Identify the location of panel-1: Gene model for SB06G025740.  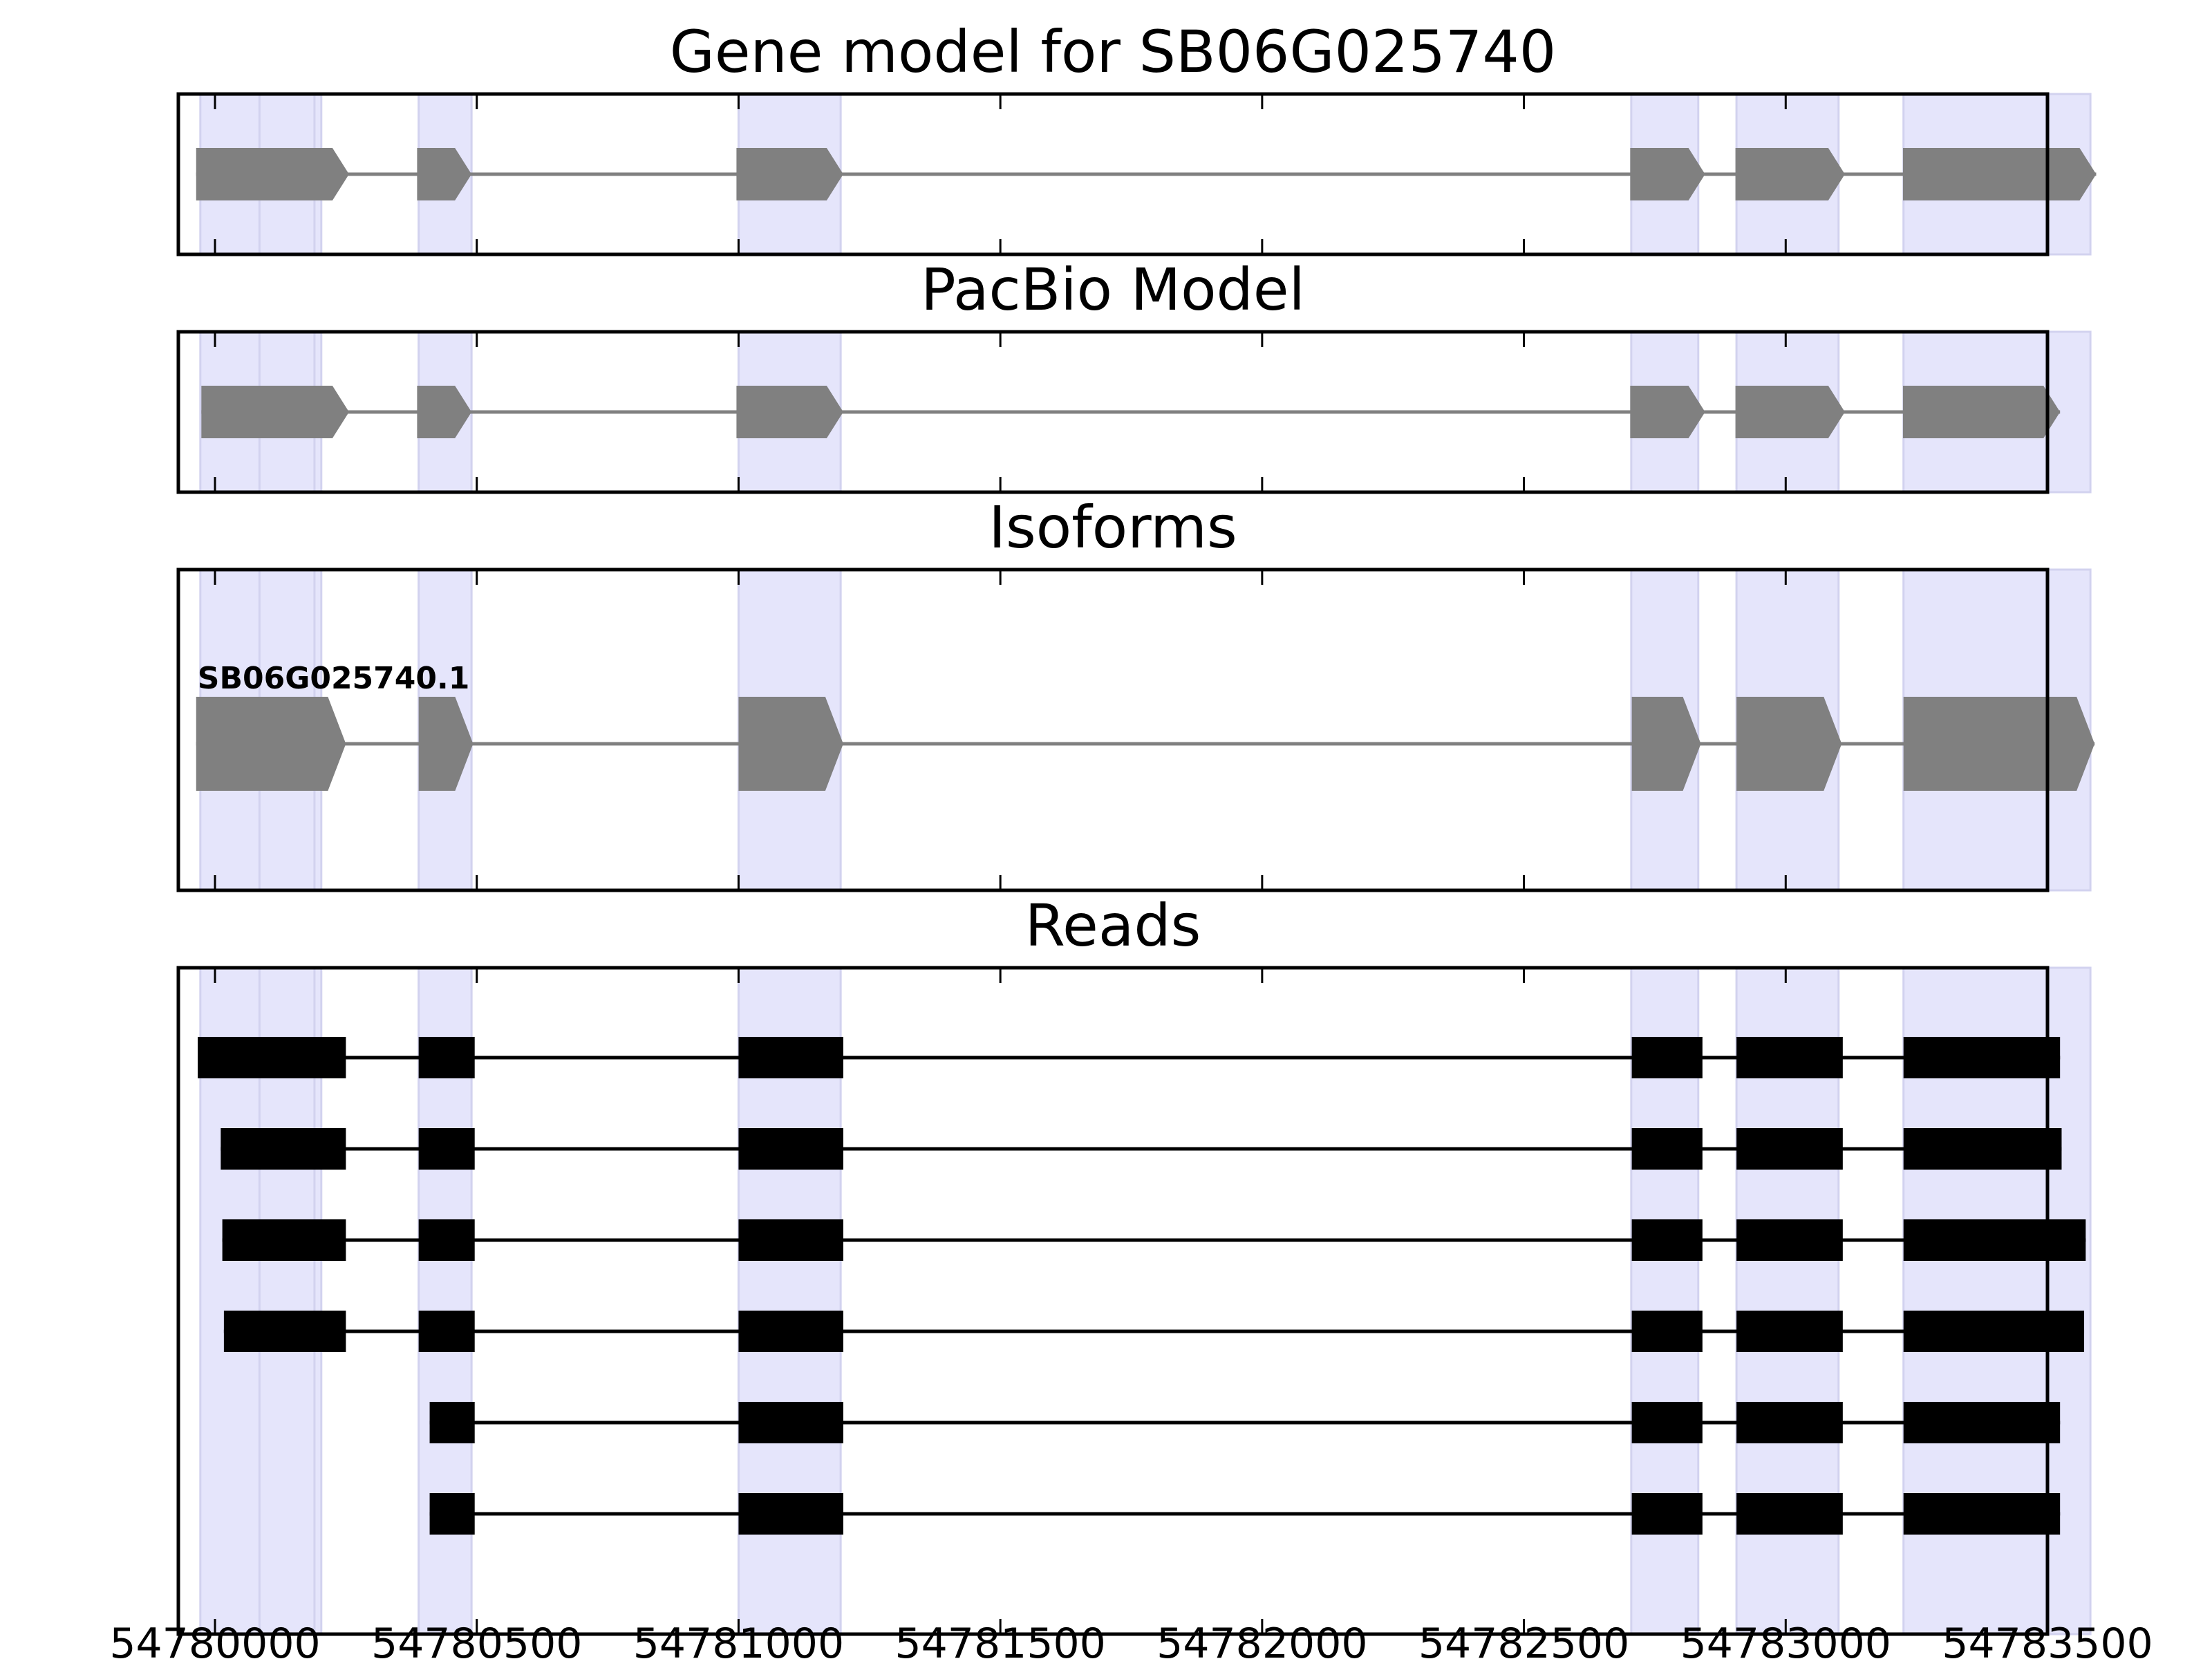
(1136, 137).